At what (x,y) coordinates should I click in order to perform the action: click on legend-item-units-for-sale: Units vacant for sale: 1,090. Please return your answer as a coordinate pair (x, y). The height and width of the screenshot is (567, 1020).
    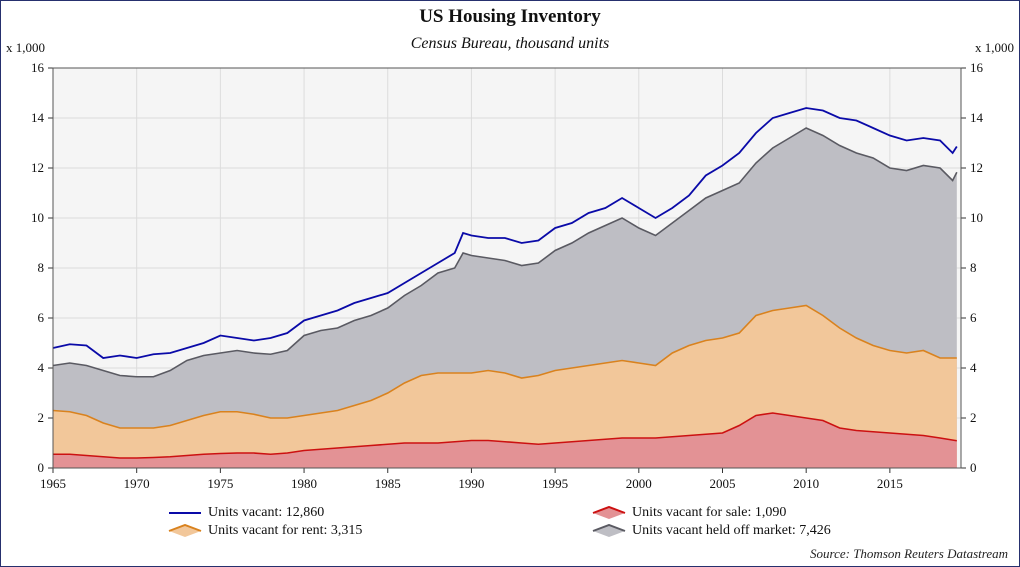
    Looking at the image, I should click on (689, 513).